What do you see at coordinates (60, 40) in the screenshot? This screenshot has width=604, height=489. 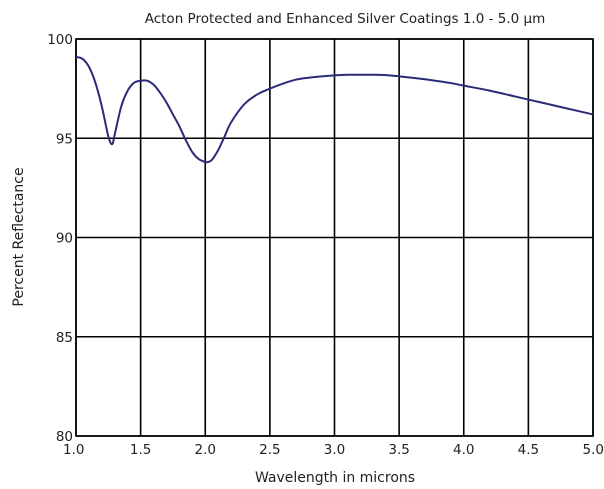 I see `y-tick-label: 100` at bounding box center [60, 40].